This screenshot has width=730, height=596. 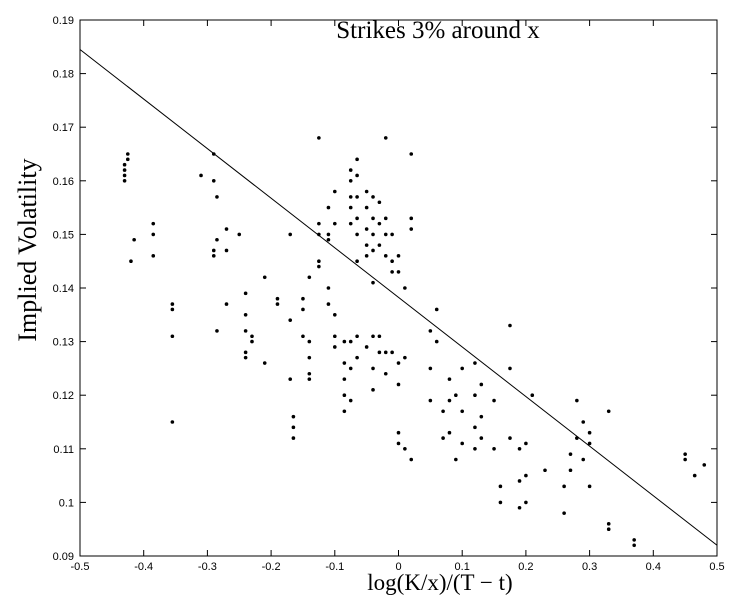 What do you see at coordinates (66, 503) in the screenshot?
I see `y-tick-label: 0.1` at bounding box center [66, 503].